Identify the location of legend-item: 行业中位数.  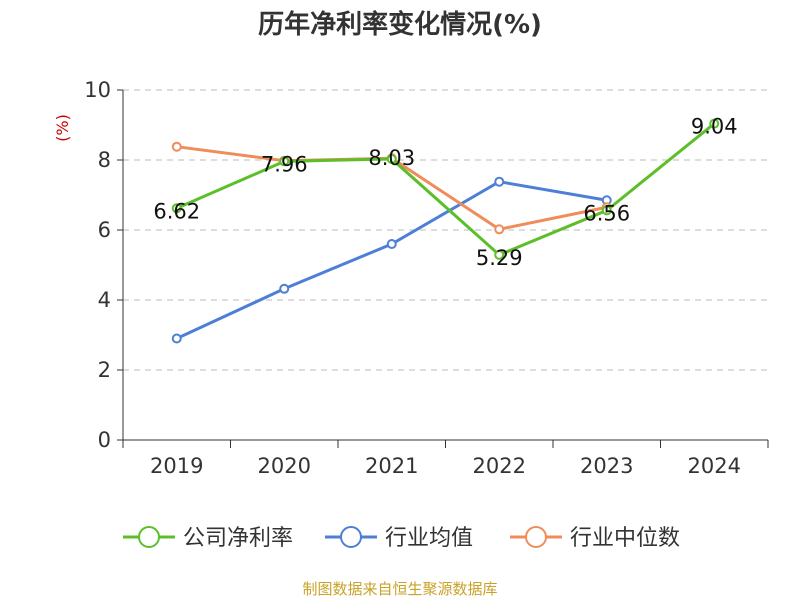
(595, 538).